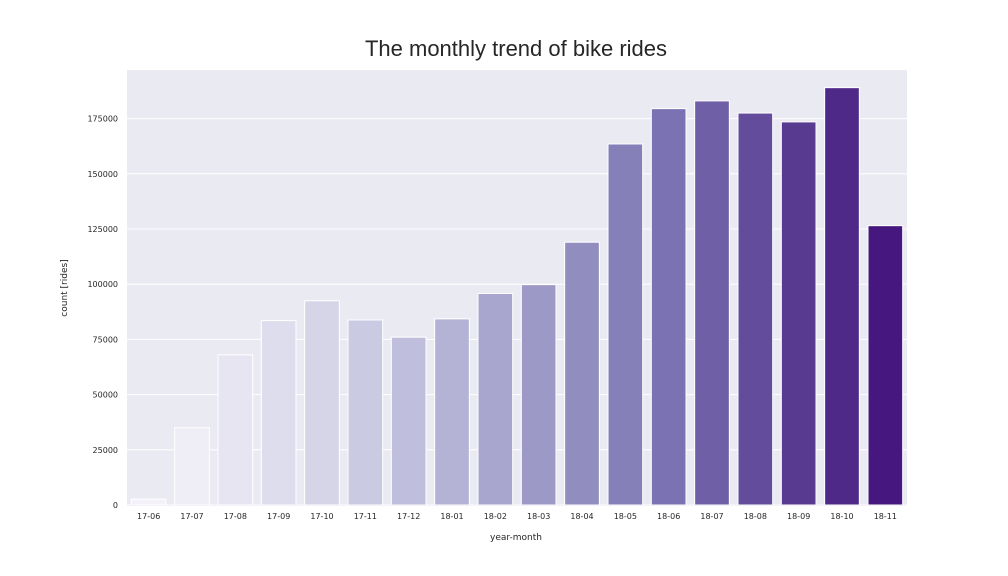 This screenshot has height=576, width=1008. What do you see at coordinates (115, 505) in the screenshot?
I see `y-tick-label: 0` at bounding box center [115, 505].